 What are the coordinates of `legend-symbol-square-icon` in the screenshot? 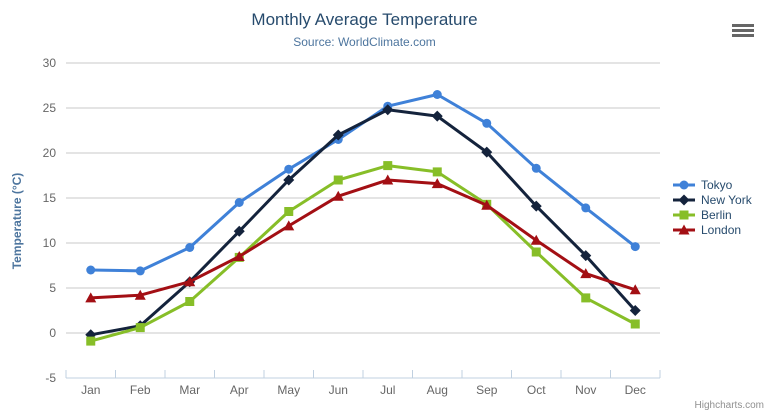 It's located at (684, 214).